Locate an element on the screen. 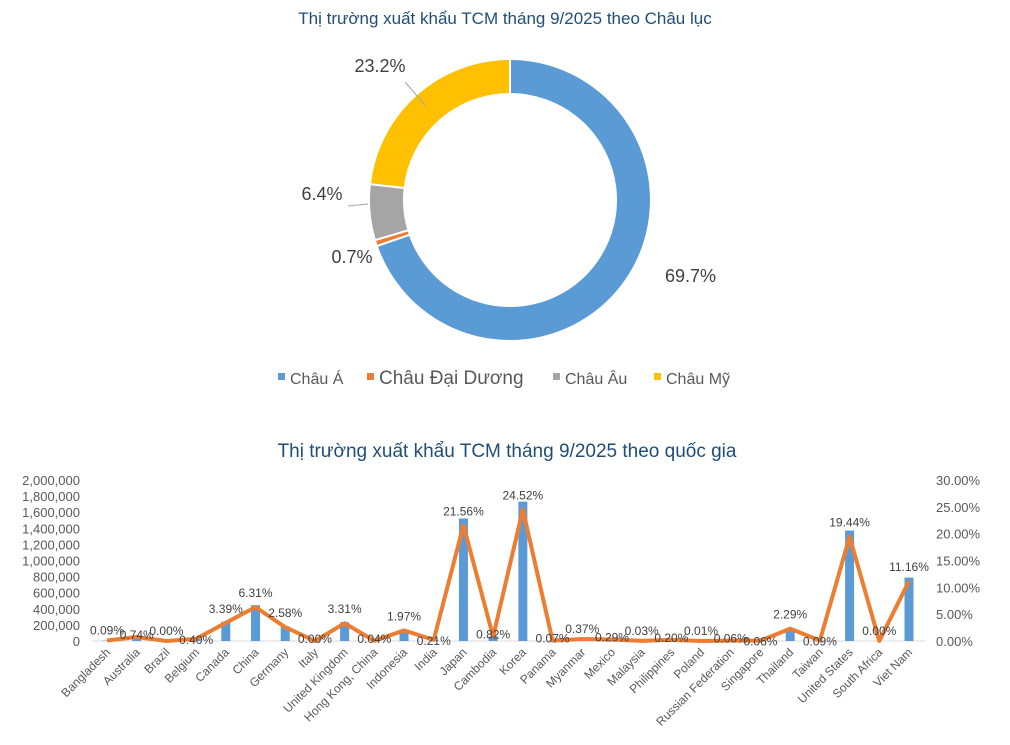 The image size is (1010, 745). data-label: 0.37% is located at coordinates (582, 629).